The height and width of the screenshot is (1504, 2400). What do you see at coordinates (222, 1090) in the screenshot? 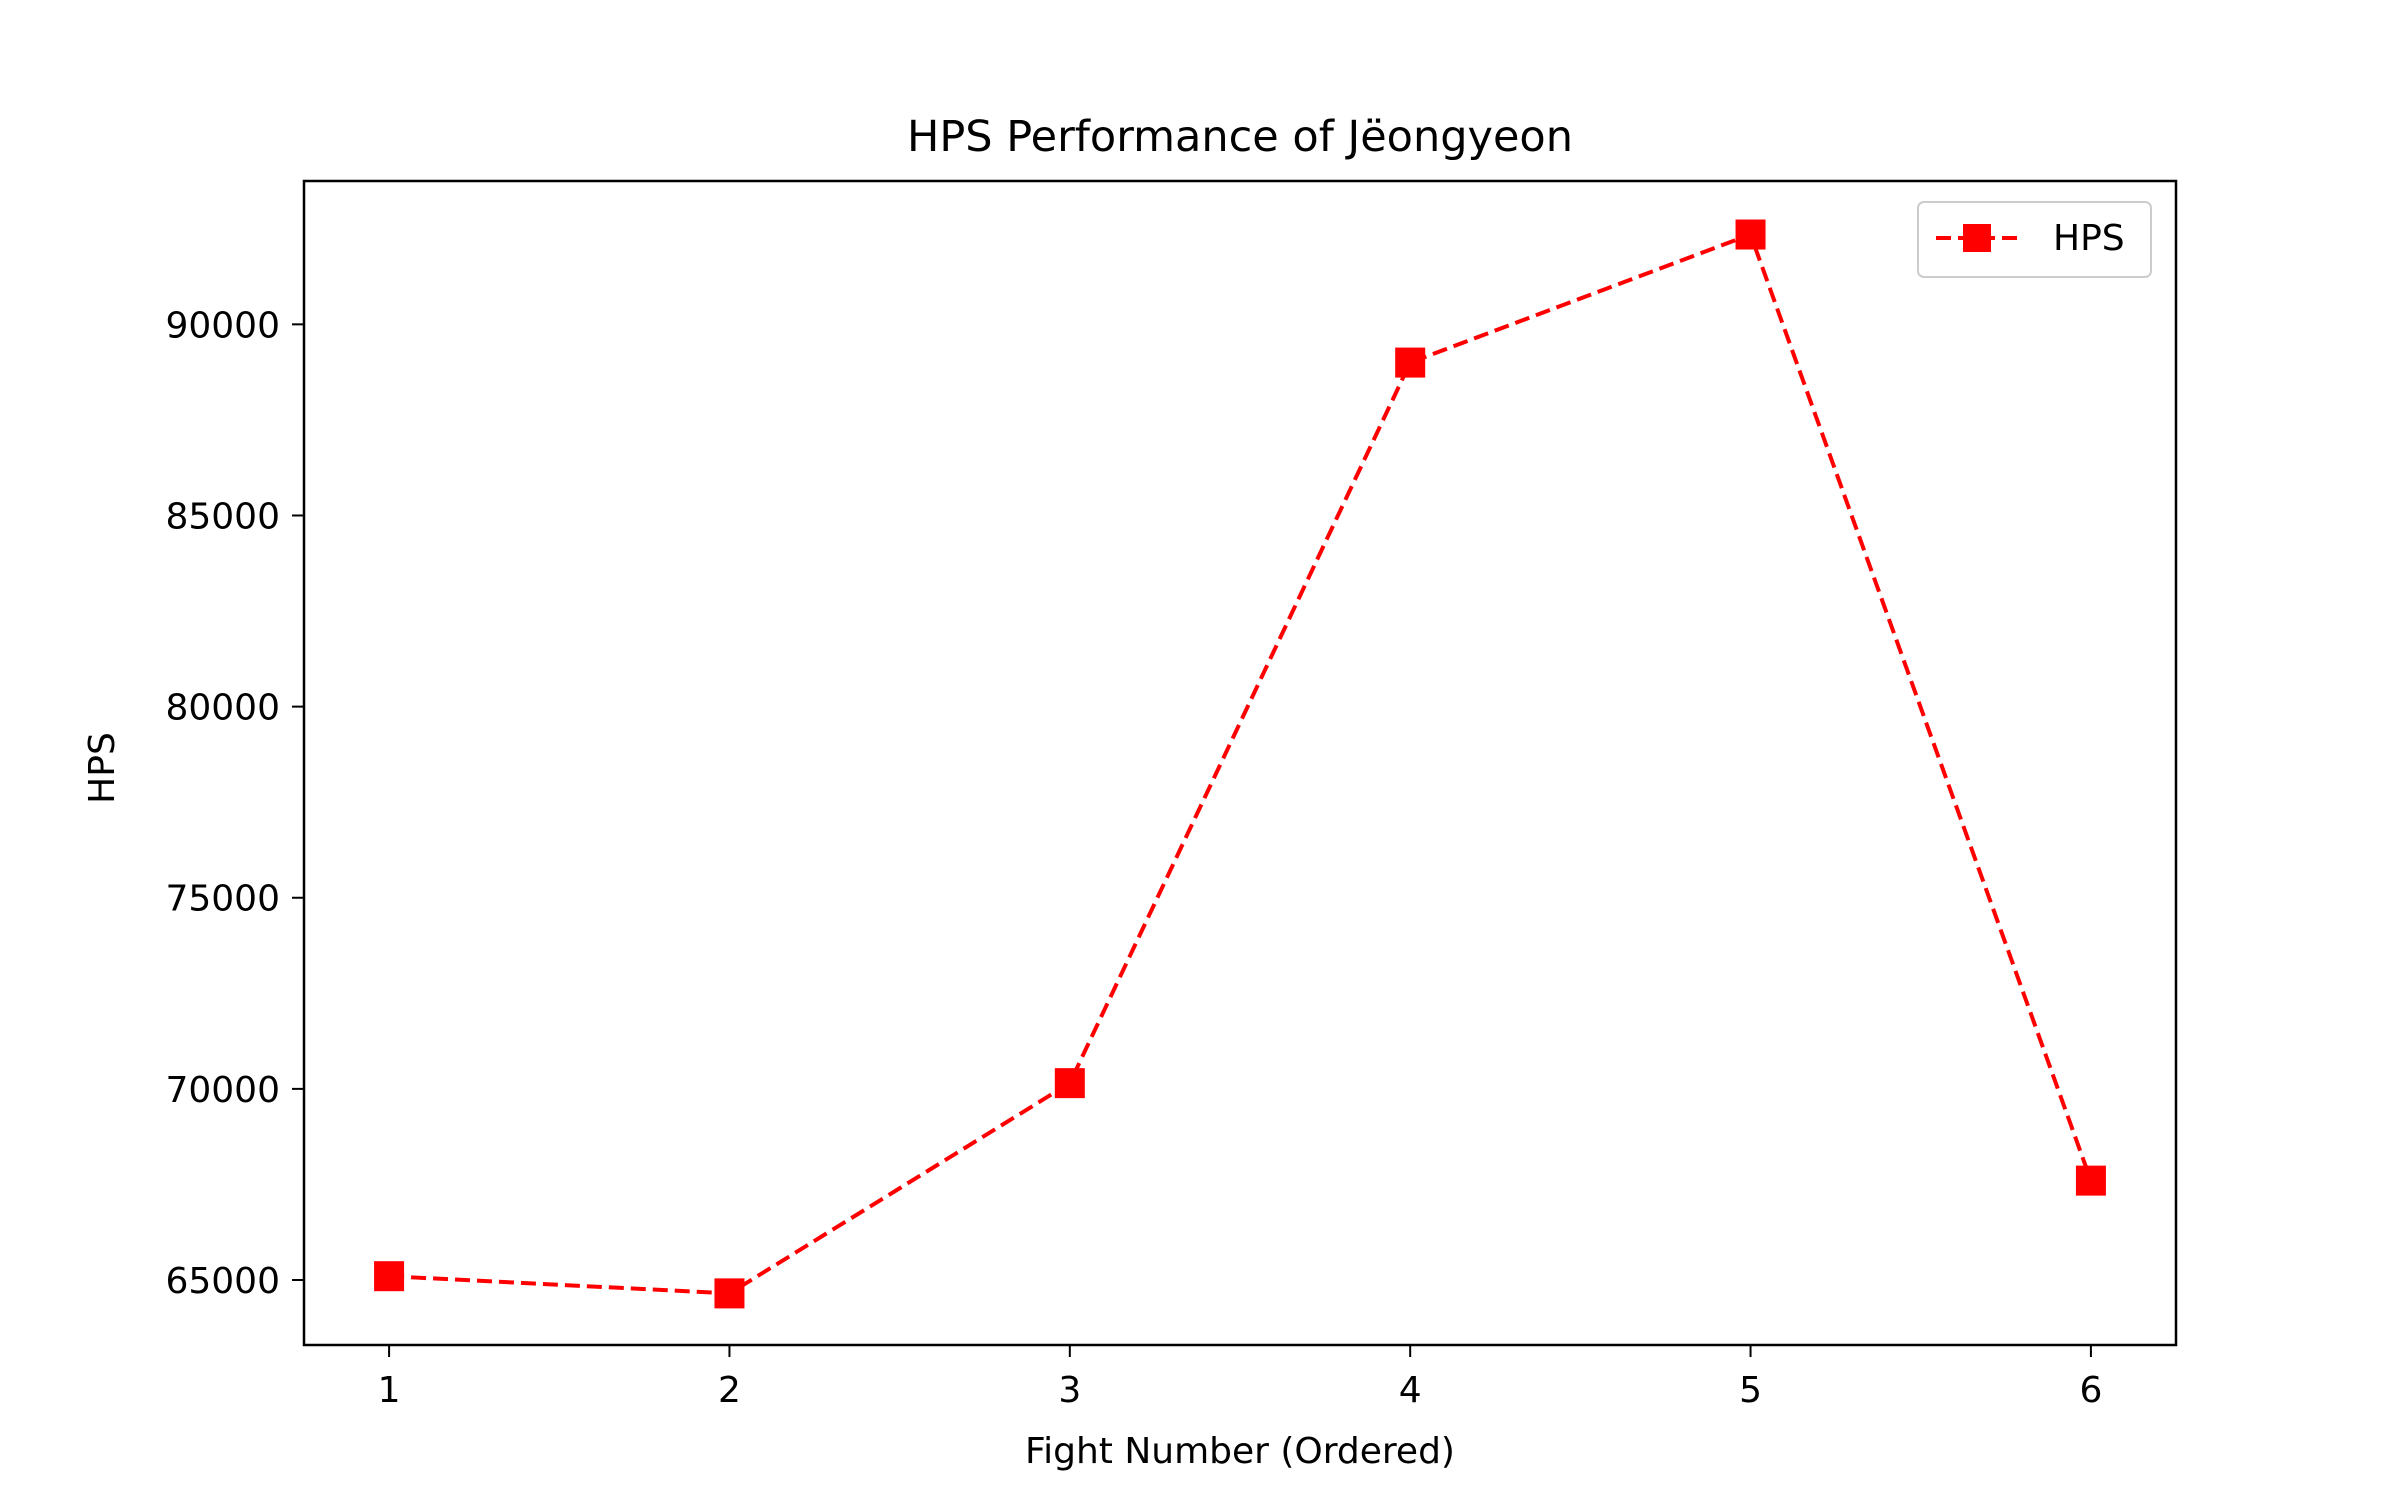
I see `y-tick-label-70000: 70000` at bounding box center [222, 1090].